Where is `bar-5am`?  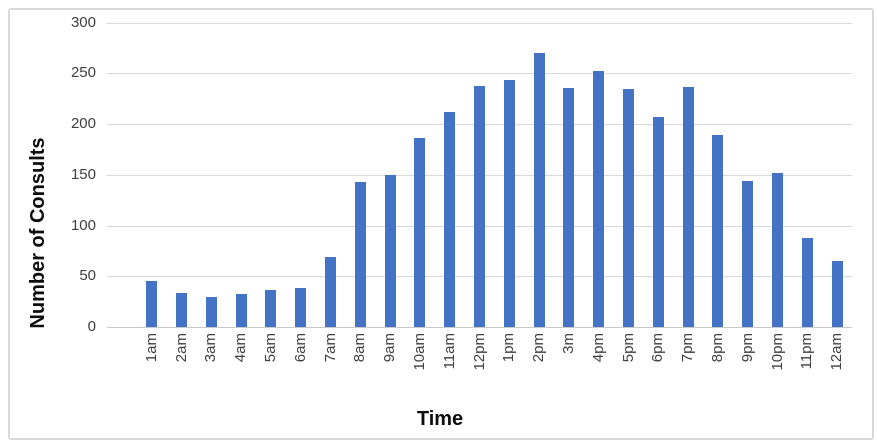
bar-5am is located at coordinates (271, 308).